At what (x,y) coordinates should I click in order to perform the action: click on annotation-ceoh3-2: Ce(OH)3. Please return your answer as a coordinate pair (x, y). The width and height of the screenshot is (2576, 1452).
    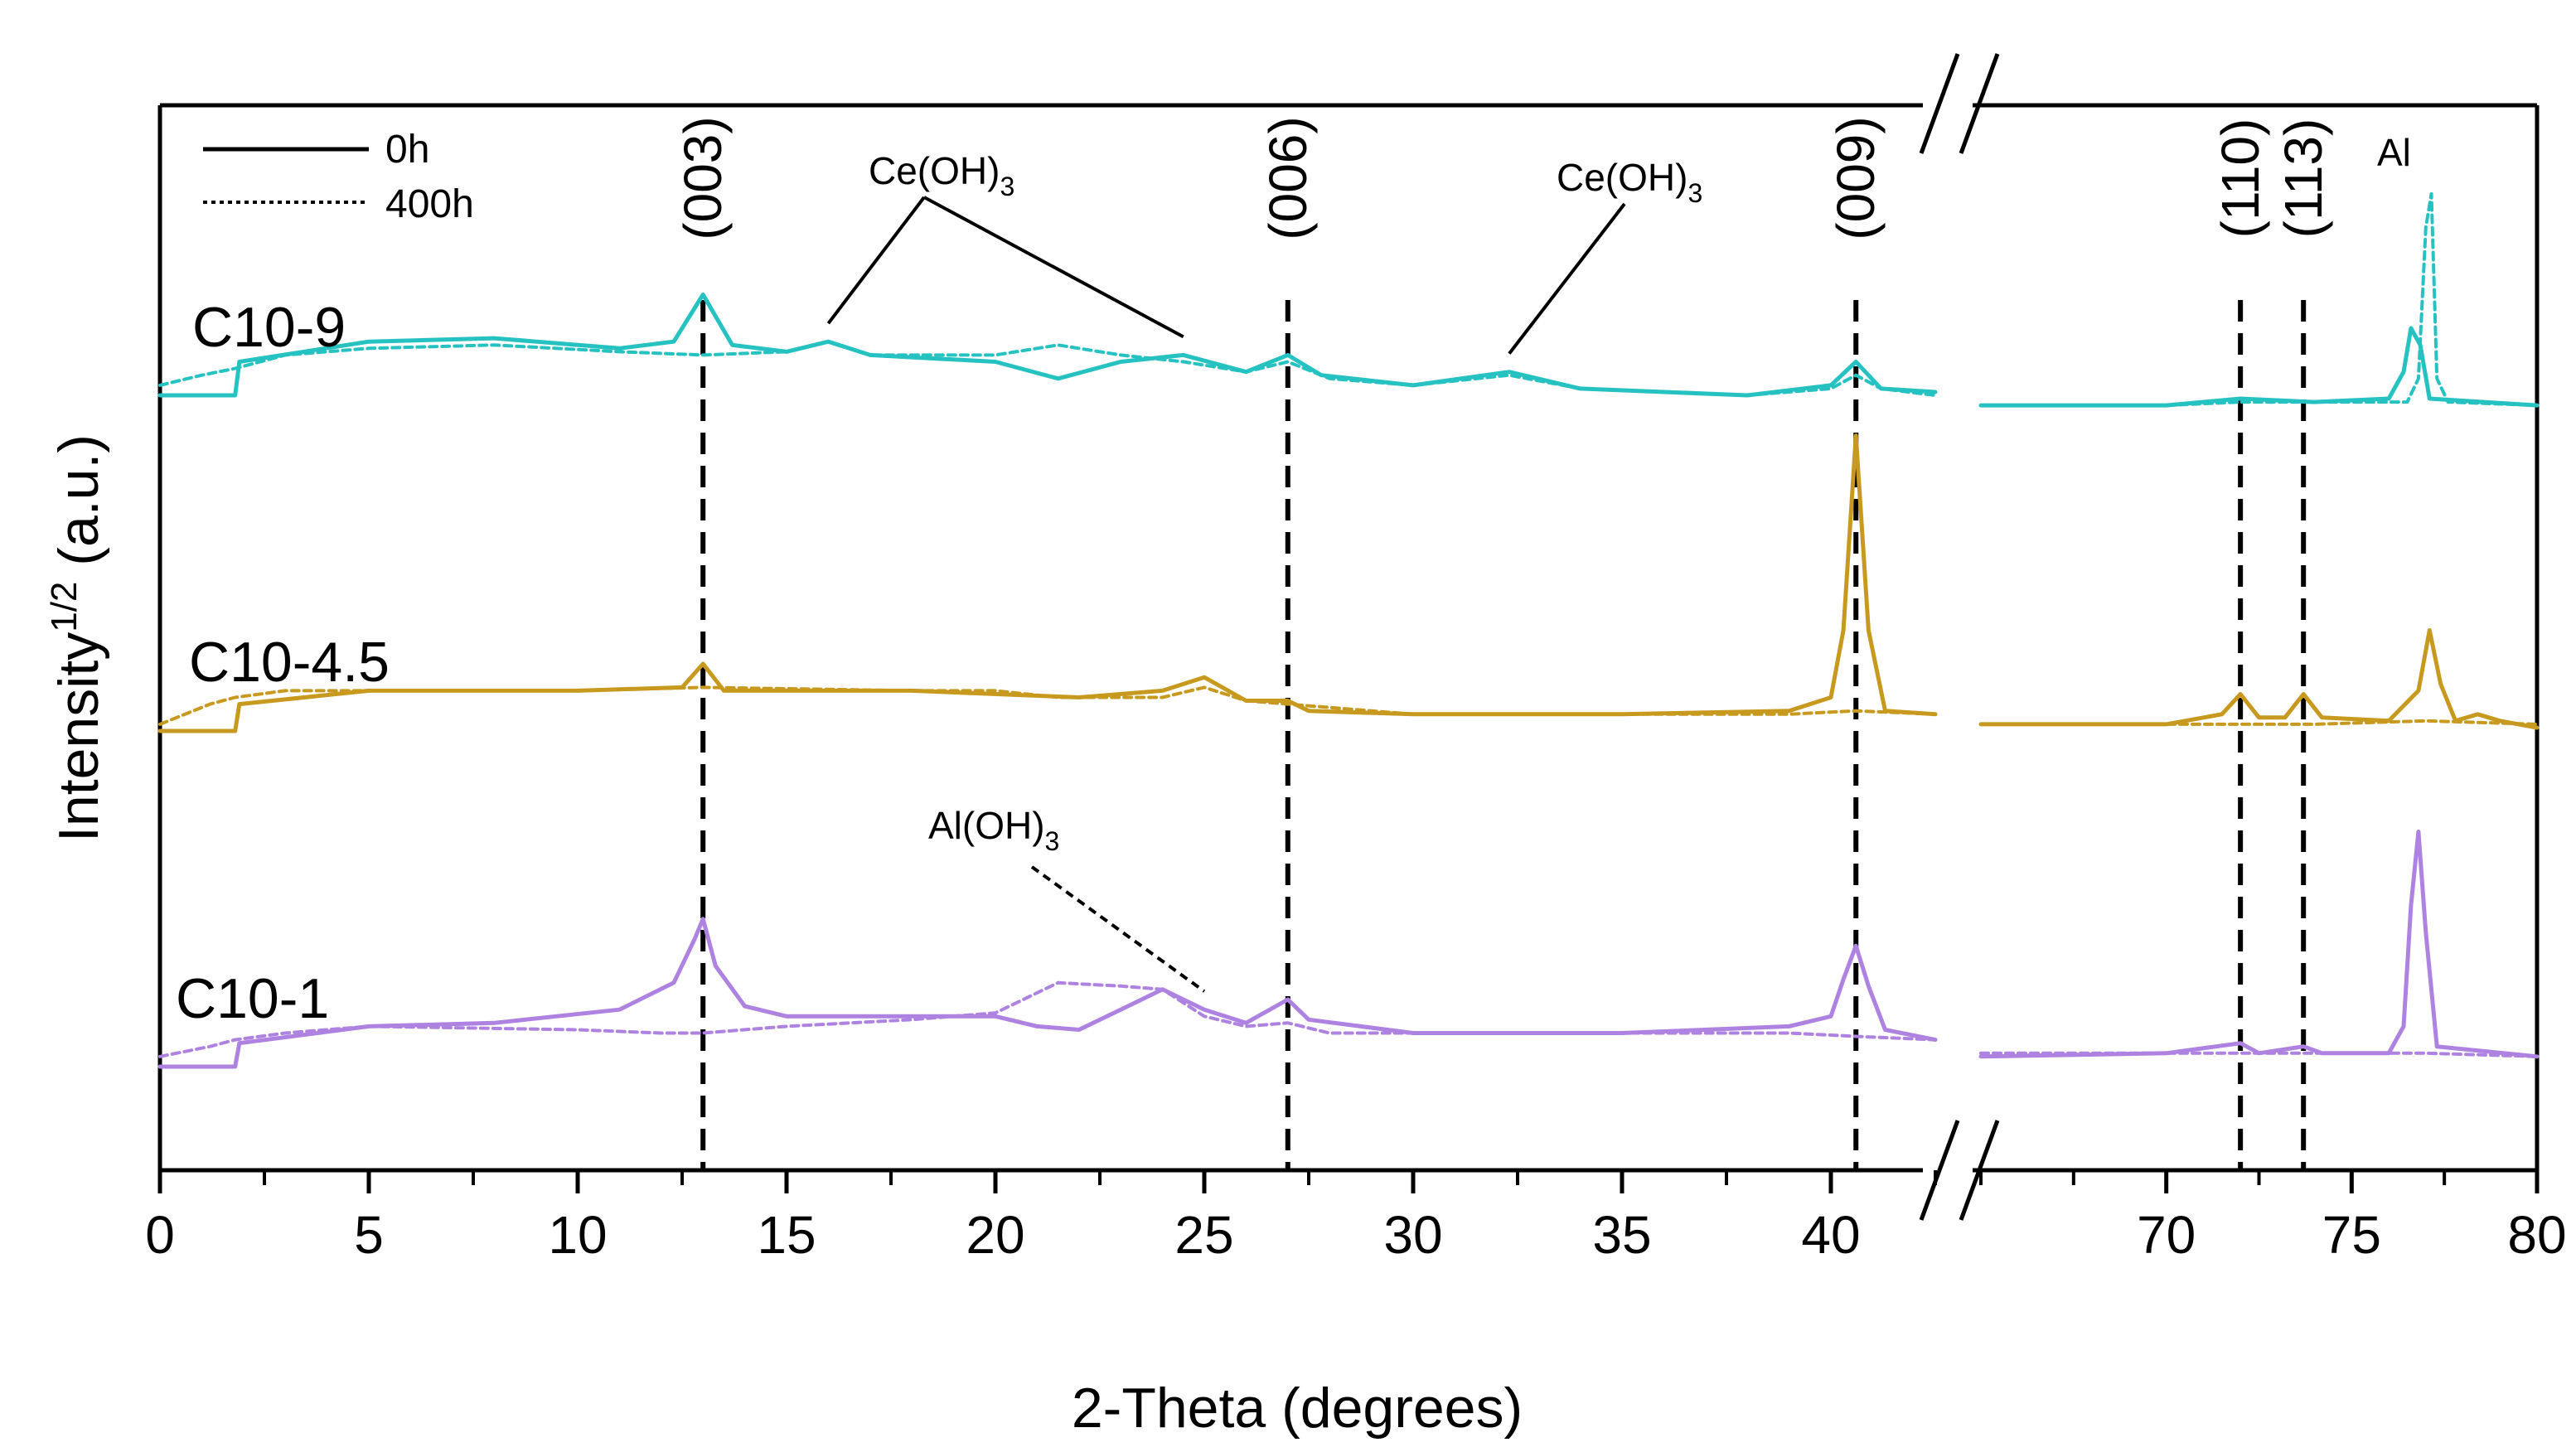
    Looking at the image, I should click on (1629, 182).